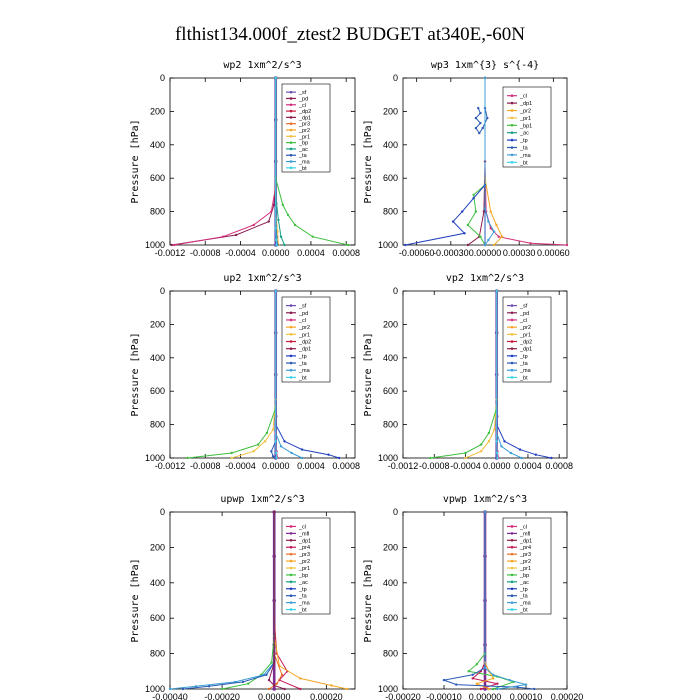  I want to click on legend-label: _bp1, so click(525, 126).